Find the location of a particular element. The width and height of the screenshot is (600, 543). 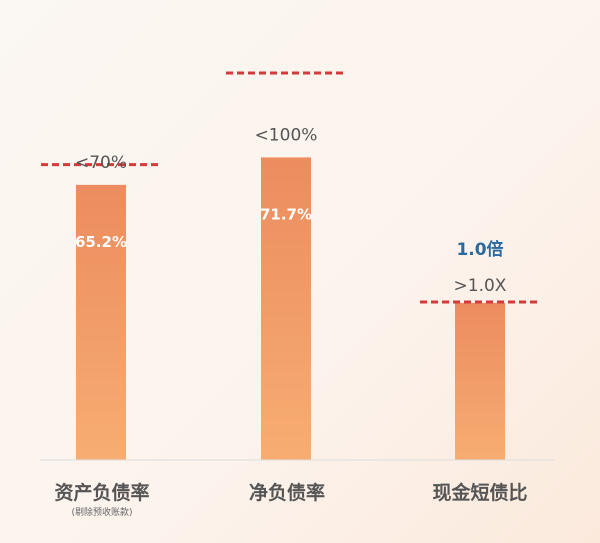

threshold-label: <70% is located at coordinates (101, 163).